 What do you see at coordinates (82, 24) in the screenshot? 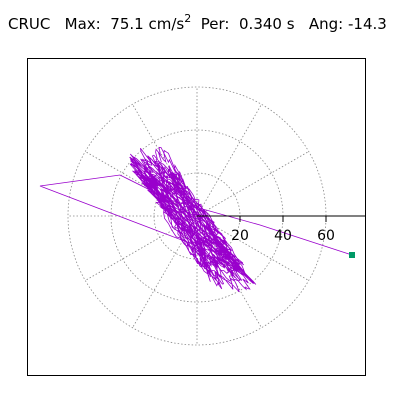
I see `max-label: Max:` at bounding box center [82, 24].